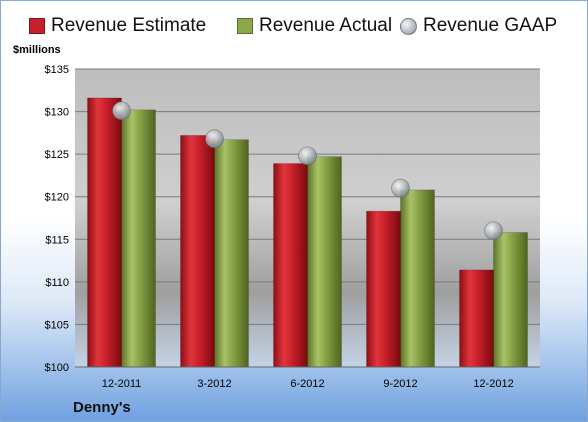  Describe the element at coordinates (400, 384) in the screenshot. I see `x-tick-label: 9-2012` at that location.